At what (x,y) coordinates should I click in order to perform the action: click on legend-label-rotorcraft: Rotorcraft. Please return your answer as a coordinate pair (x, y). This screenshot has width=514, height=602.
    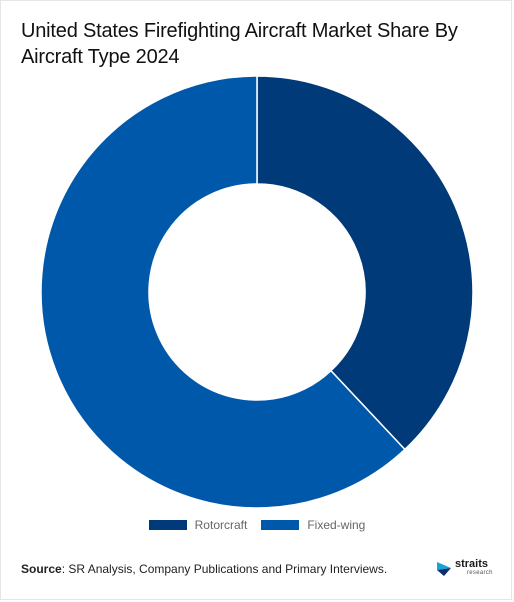
    Looking at the image, I should click on (221, 525).